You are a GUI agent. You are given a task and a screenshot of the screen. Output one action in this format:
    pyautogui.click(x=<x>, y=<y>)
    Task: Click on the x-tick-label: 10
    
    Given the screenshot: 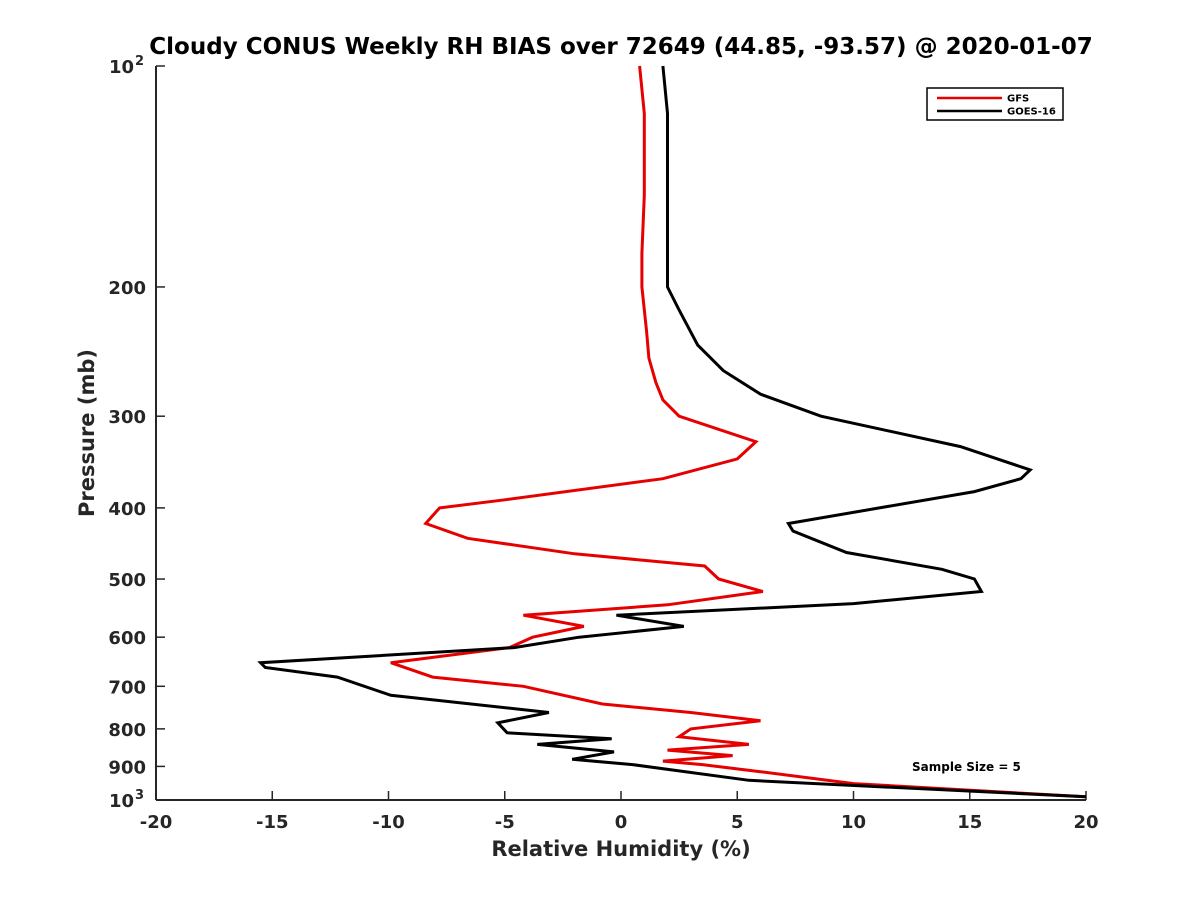 What is the action you would take?
    pyautogui.click(x=853, y=822)
    